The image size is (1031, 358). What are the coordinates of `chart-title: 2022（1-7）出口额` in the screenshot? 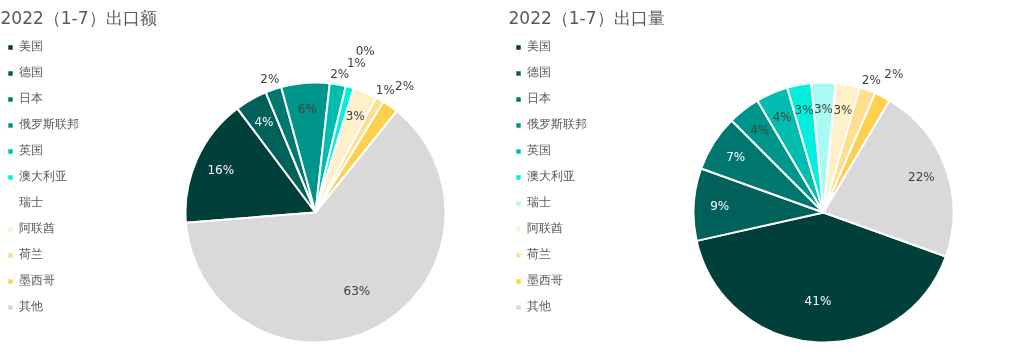 It's located at (78, 17).